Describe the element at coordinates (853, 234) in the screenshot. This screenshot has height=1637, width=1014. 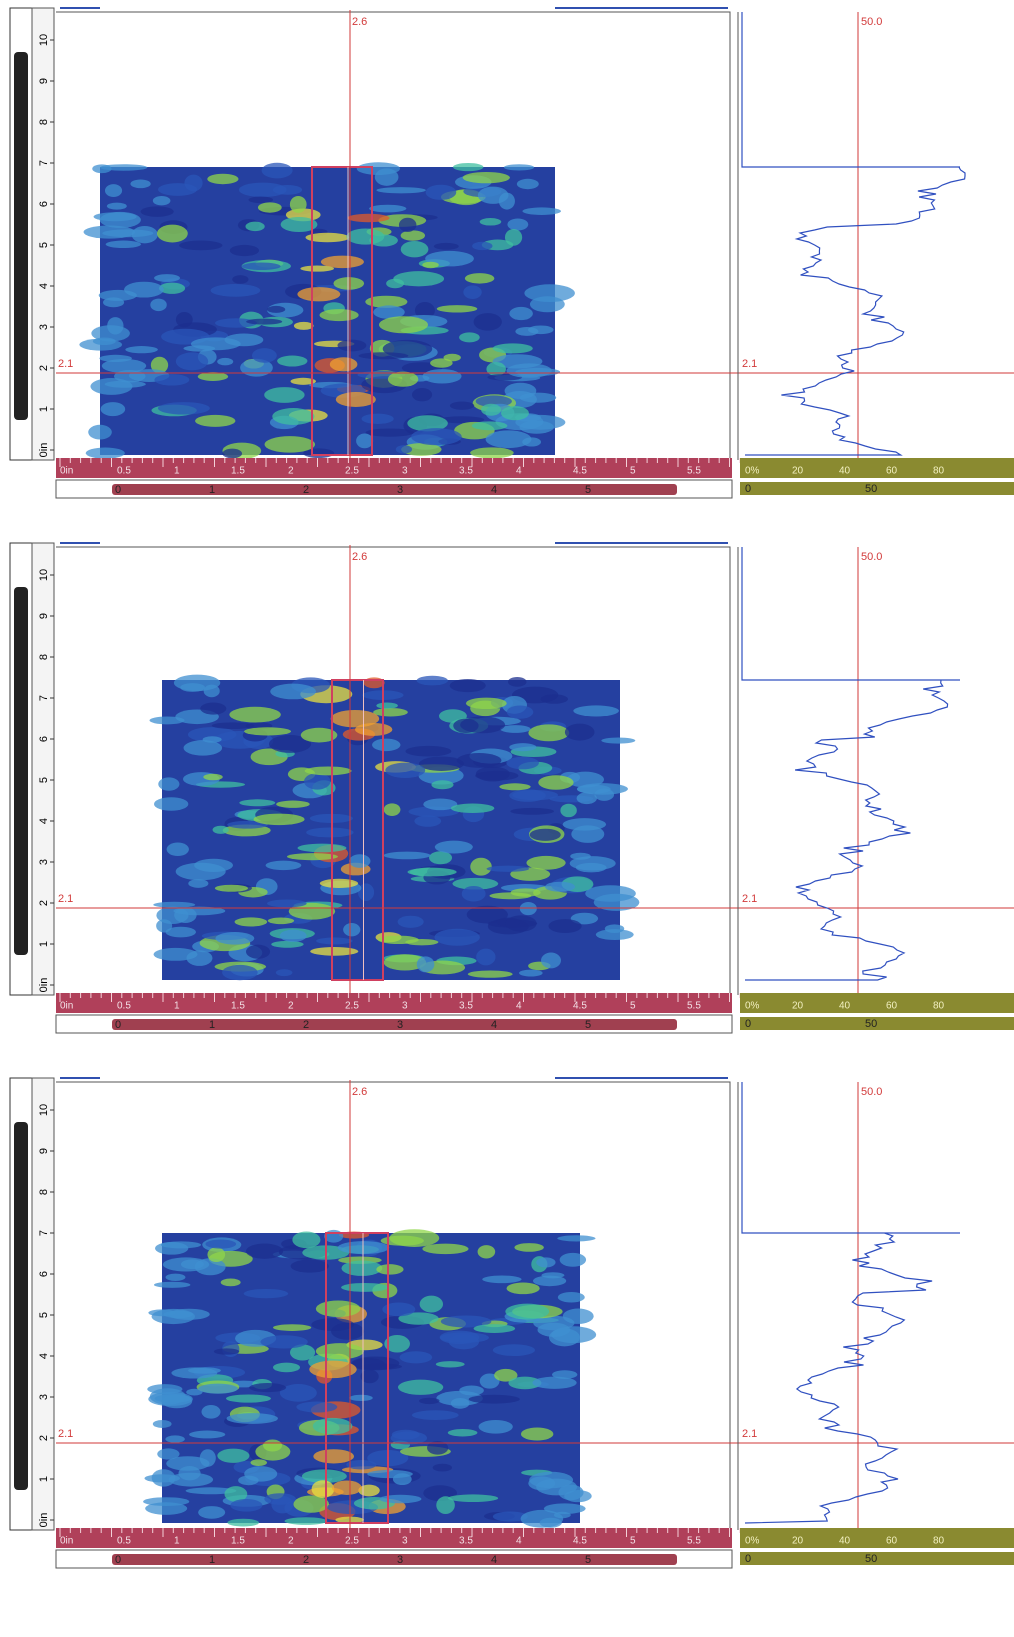
I see `amplitude-profile` at that location.